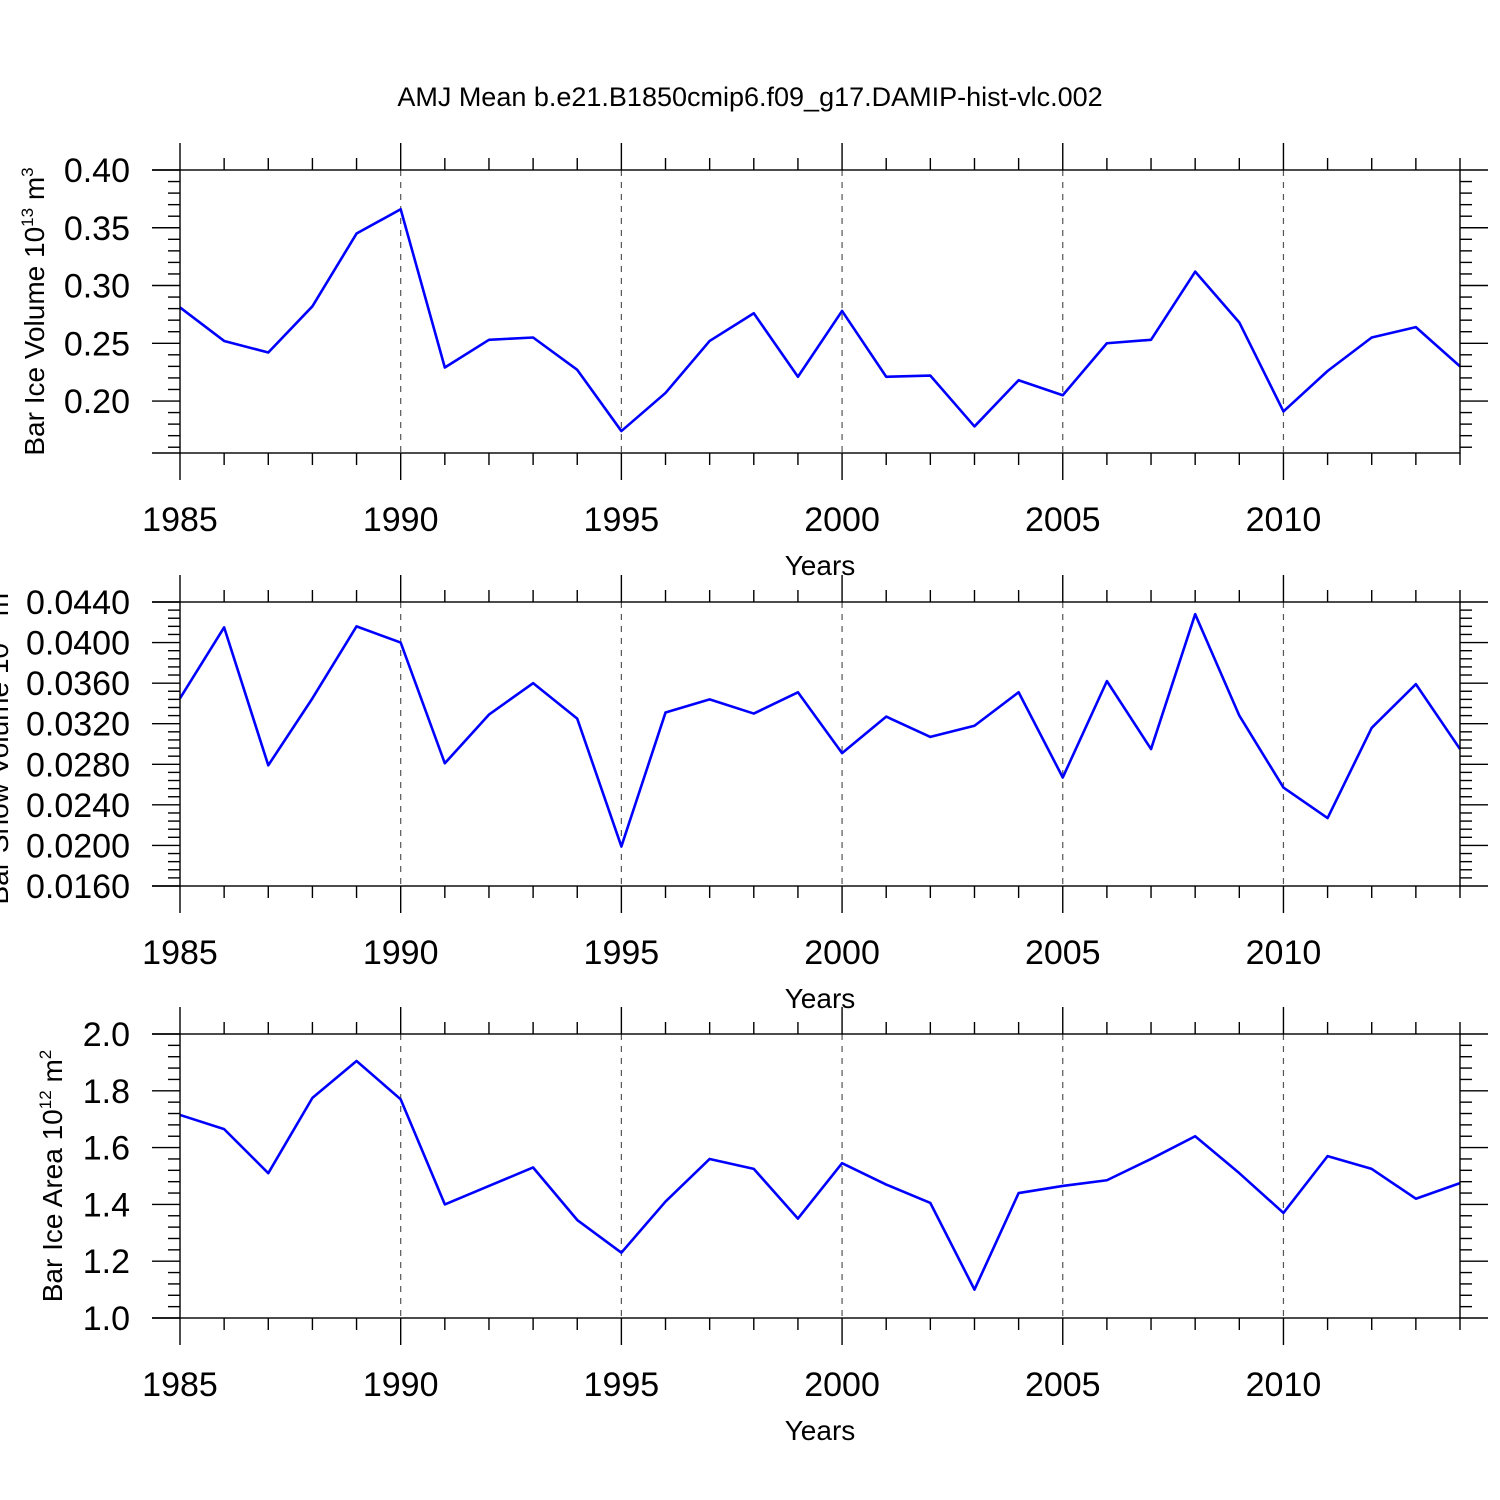 The height and width of the screenshot is (1500, 1500). What do you see at coordinates (106, 1262) in the screenshot?
I see `y-tick-label: 1.2` at bounding box center [106, 1262].